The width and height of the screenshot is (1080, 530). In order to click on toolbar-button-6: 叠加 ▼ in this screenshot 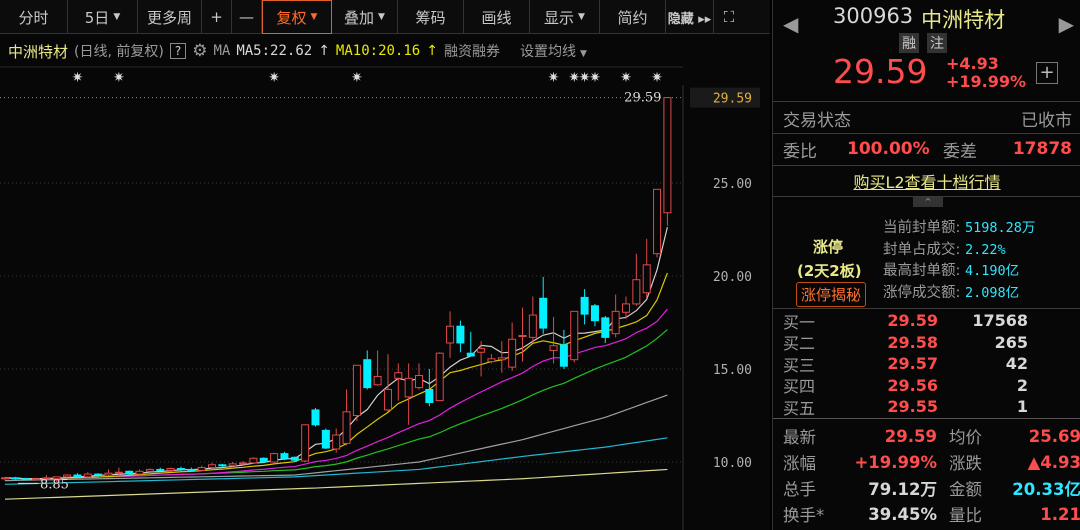, I will do `click(365, 17)`.